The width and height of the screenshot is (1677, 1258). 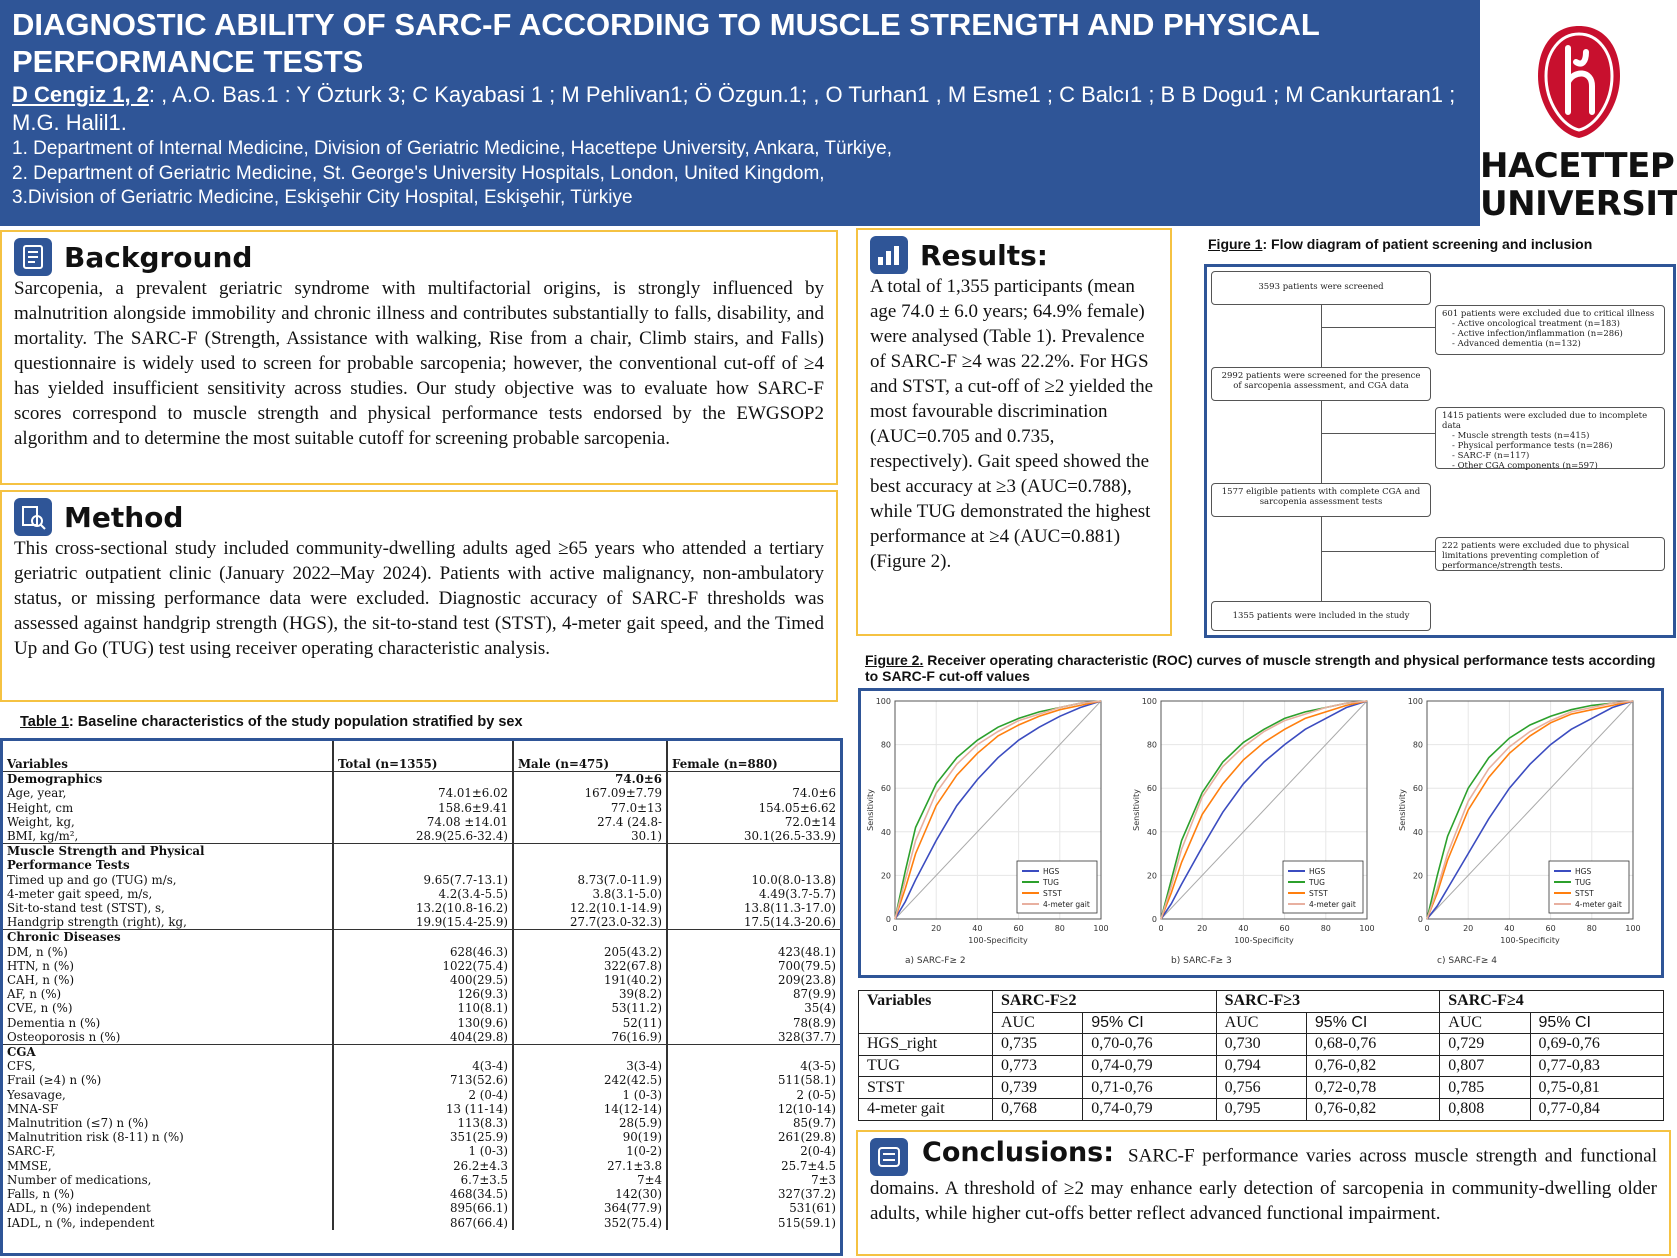 I want to click on analysis-icon, so click(x=33, y=517).